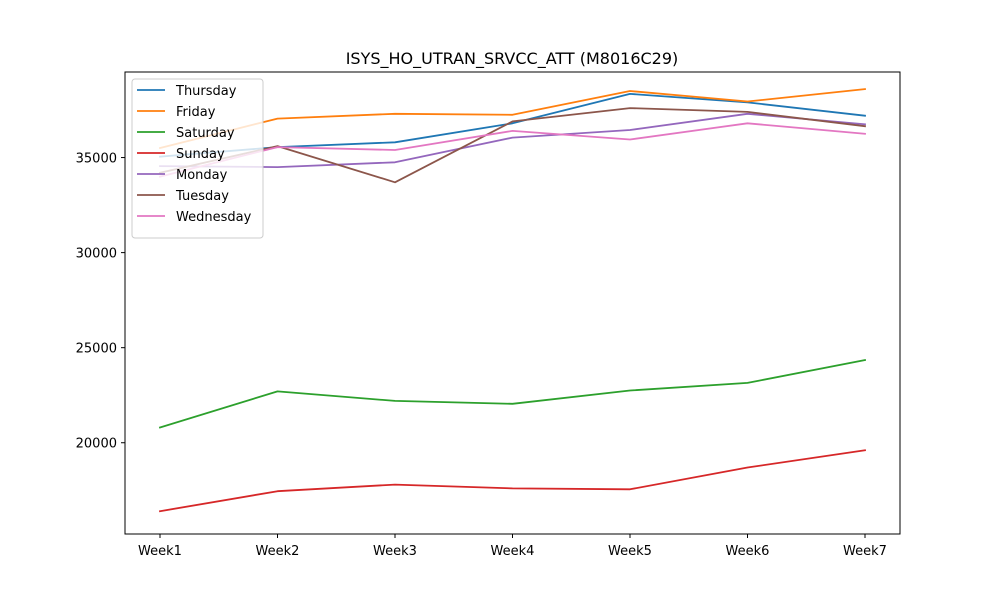 The image size is (1000, 600). What do you see at coordinates (96, 349) in the screenshot?
I see `y-tick-label: 25000` at bounding box center [96, 349].